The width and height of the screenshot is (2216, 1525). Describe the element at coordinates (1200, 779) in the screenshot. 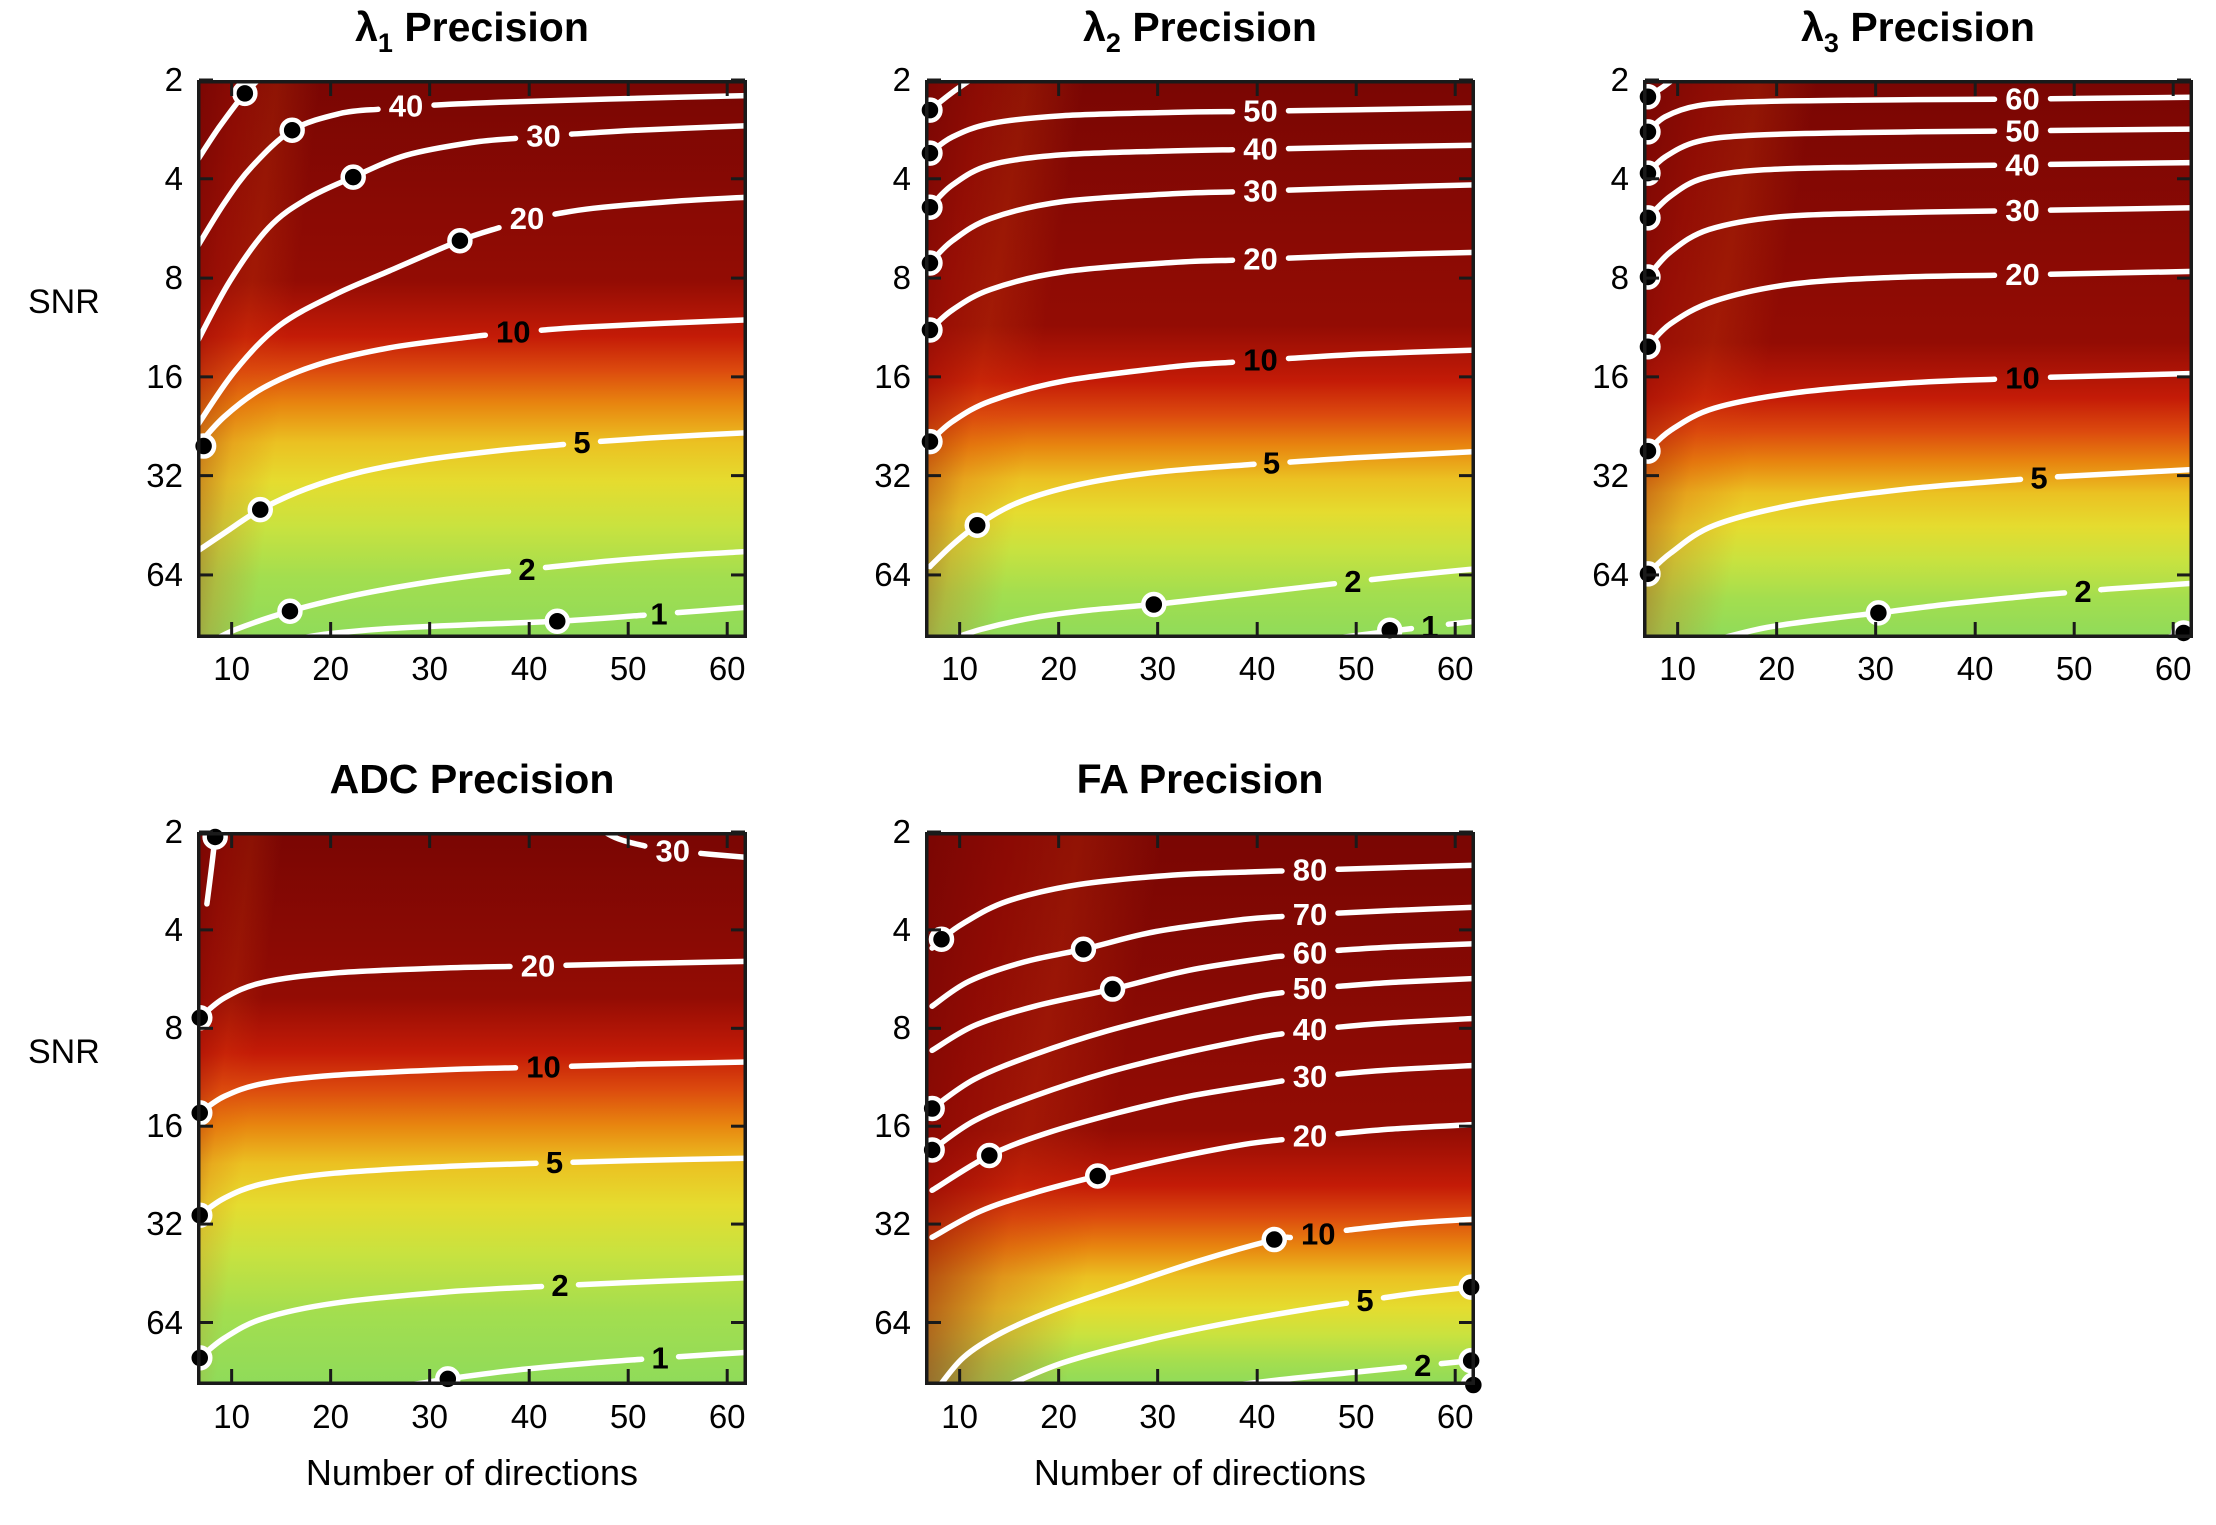

I see `plot-title-fa: FA Precision` at that location.